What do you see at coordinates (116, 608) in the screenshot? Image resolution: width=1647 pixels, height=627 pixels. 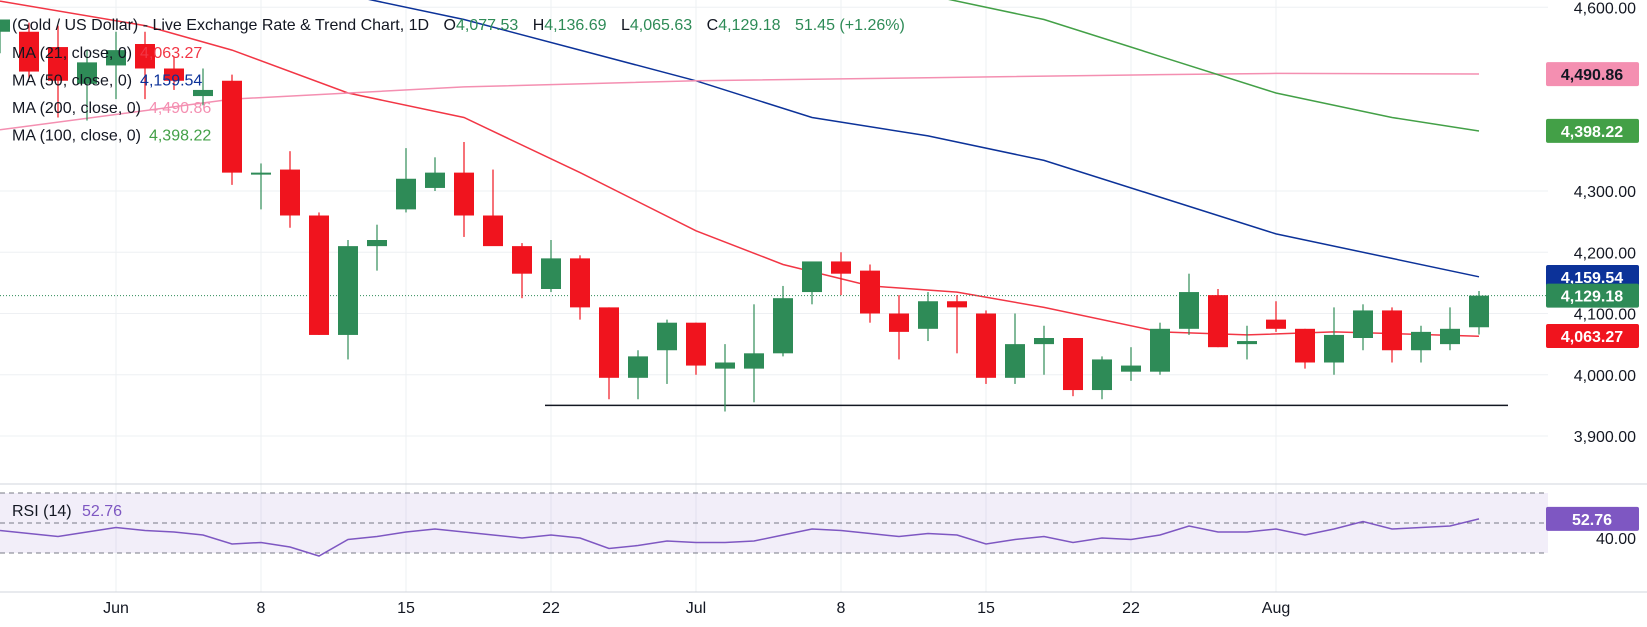 I see `x-tick-label: Jun` at bounding box center [116, 608].